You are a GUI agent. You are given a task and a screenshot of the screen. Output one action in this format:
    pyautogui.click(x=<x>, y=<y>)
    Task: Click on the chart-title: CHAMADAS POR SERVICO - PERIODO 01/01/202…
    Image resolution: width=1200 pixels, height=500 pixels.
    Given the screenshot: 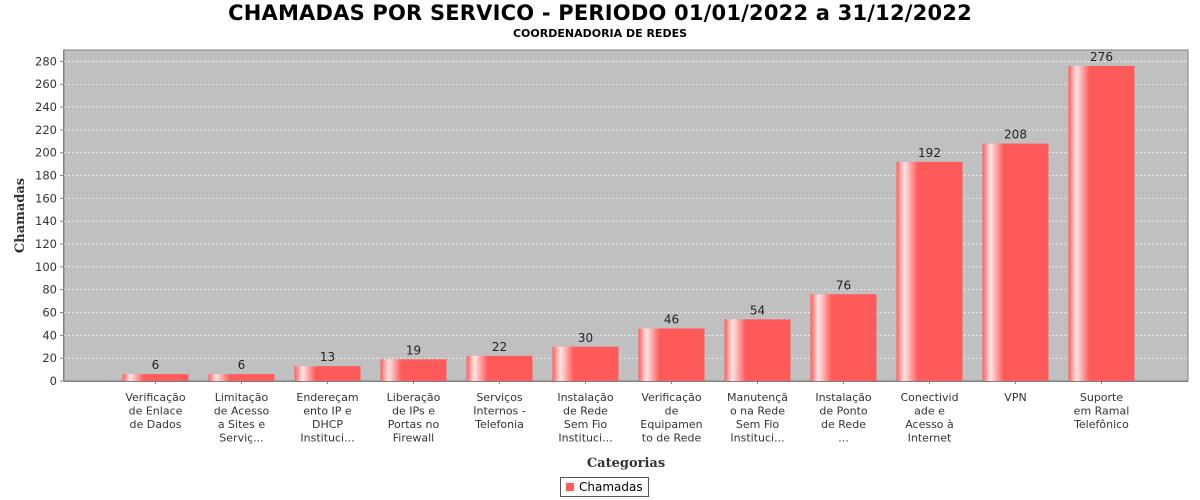 What is the action you would take?
    pyautogui.click(x=600, y=13)
    